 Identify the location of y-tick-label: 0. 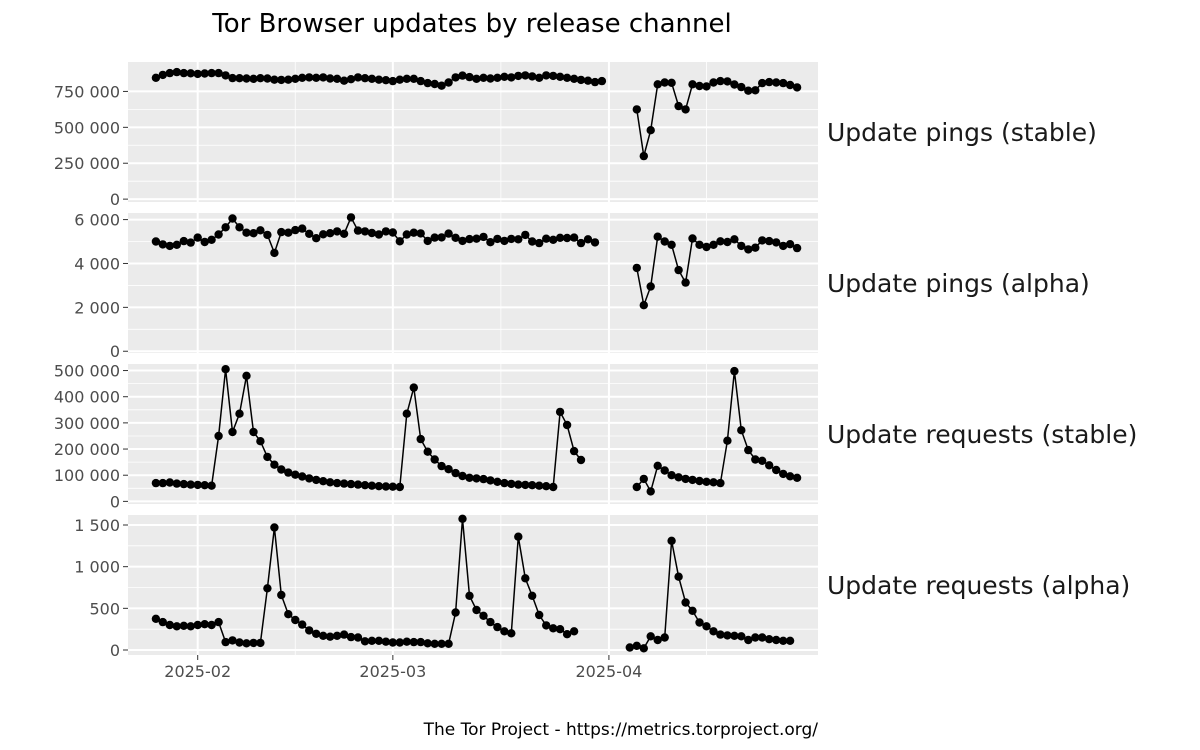
(115, 199).